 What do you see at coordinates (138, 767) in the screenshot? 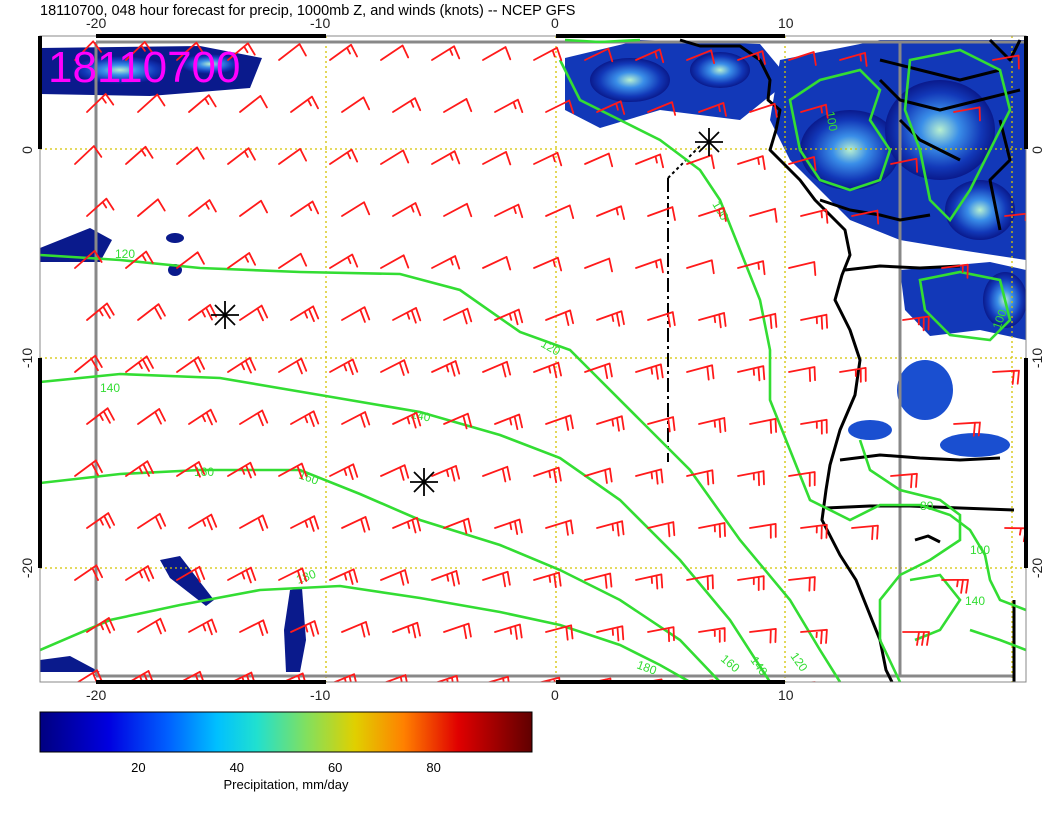
I see `colorbar-tick-label: 20` at bounding box center [138, 767].